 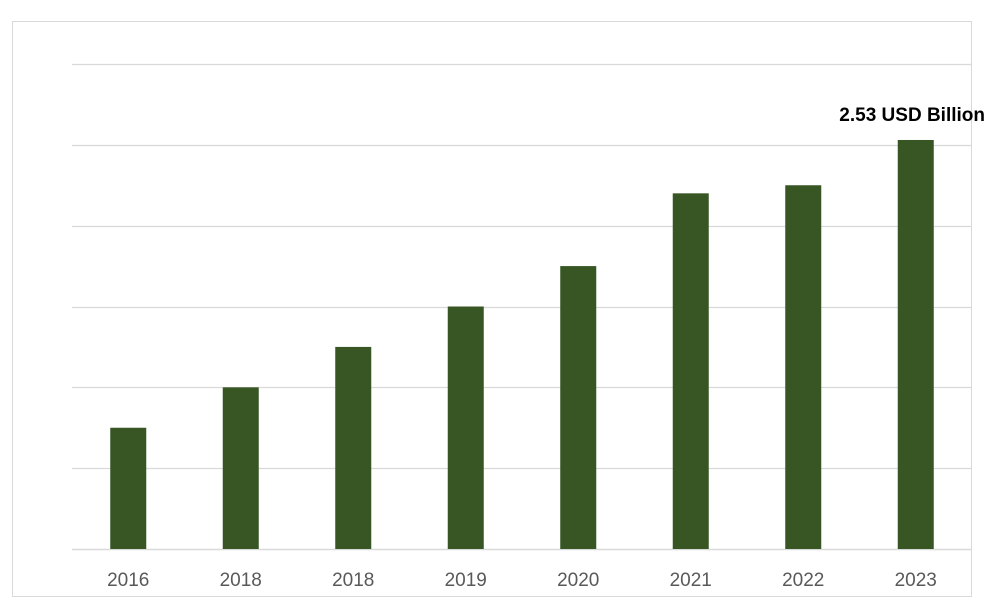 What do you see at coordinates (691, 580) in the screenshot?
I see `x-tick-label: 2021` at bounding box center [691, 580].